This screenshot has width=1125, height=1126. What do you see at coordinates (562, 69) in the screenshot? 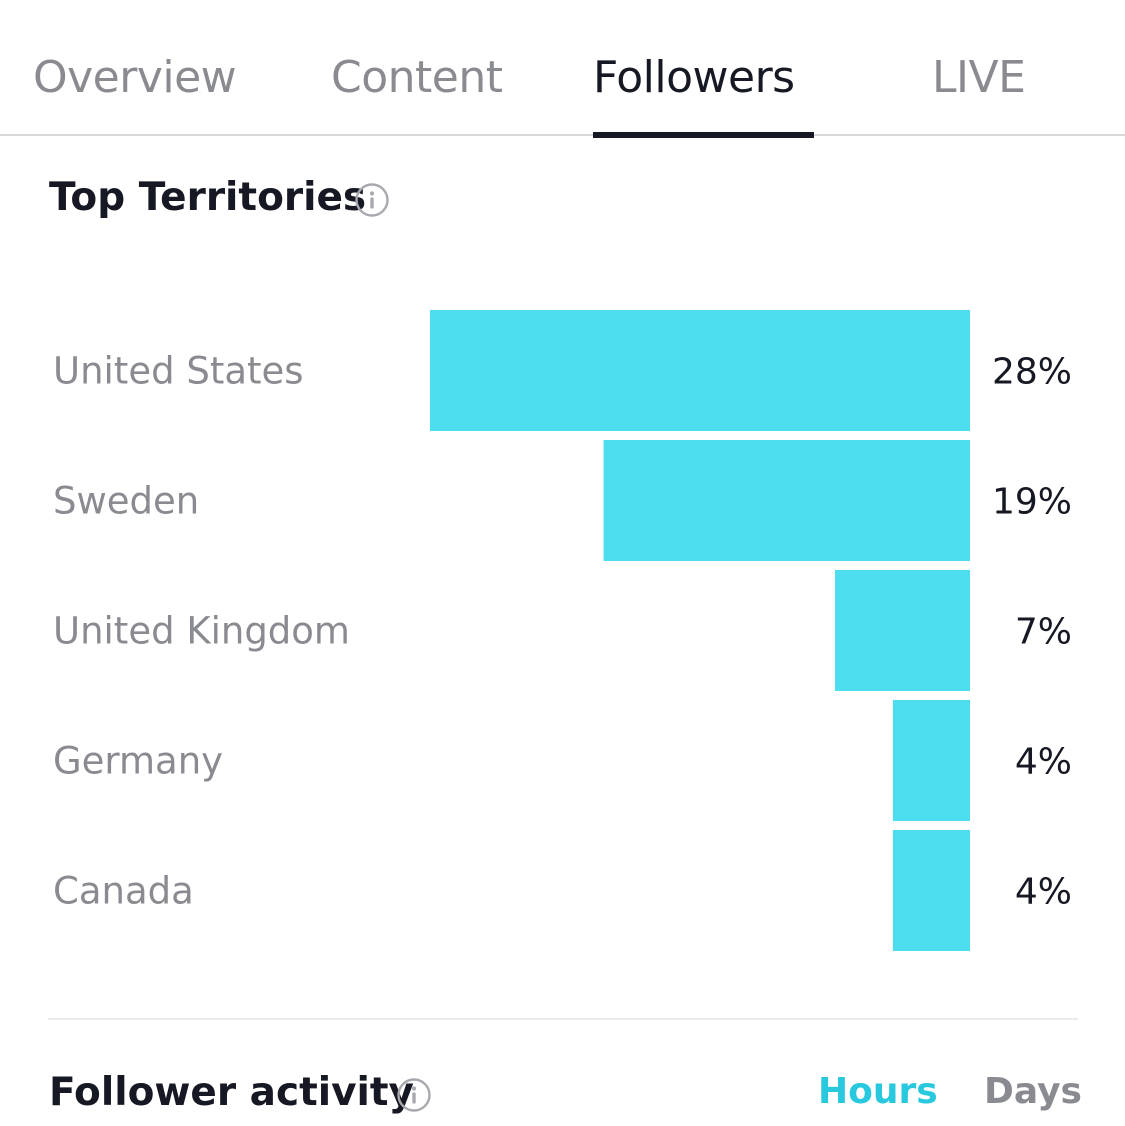
I see `tab-bar: Overview Content Followers LIVE` at bounding box center [562, 69].